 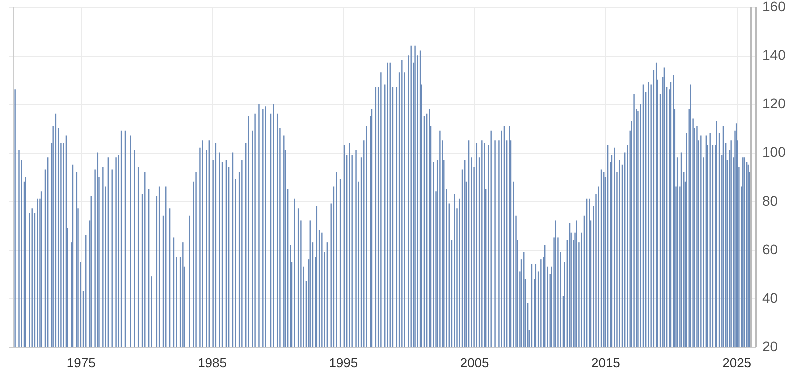 I want to click on x-tick-label: 2025, so click(x=737, y=363).